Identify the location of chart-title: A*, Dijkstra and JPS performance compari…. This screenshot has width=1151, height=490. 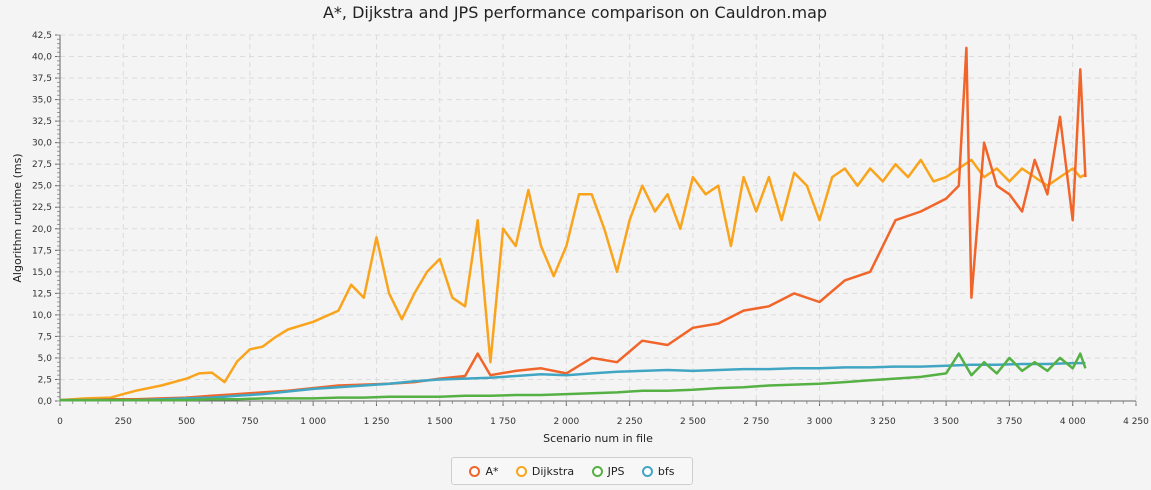
(575, 12).